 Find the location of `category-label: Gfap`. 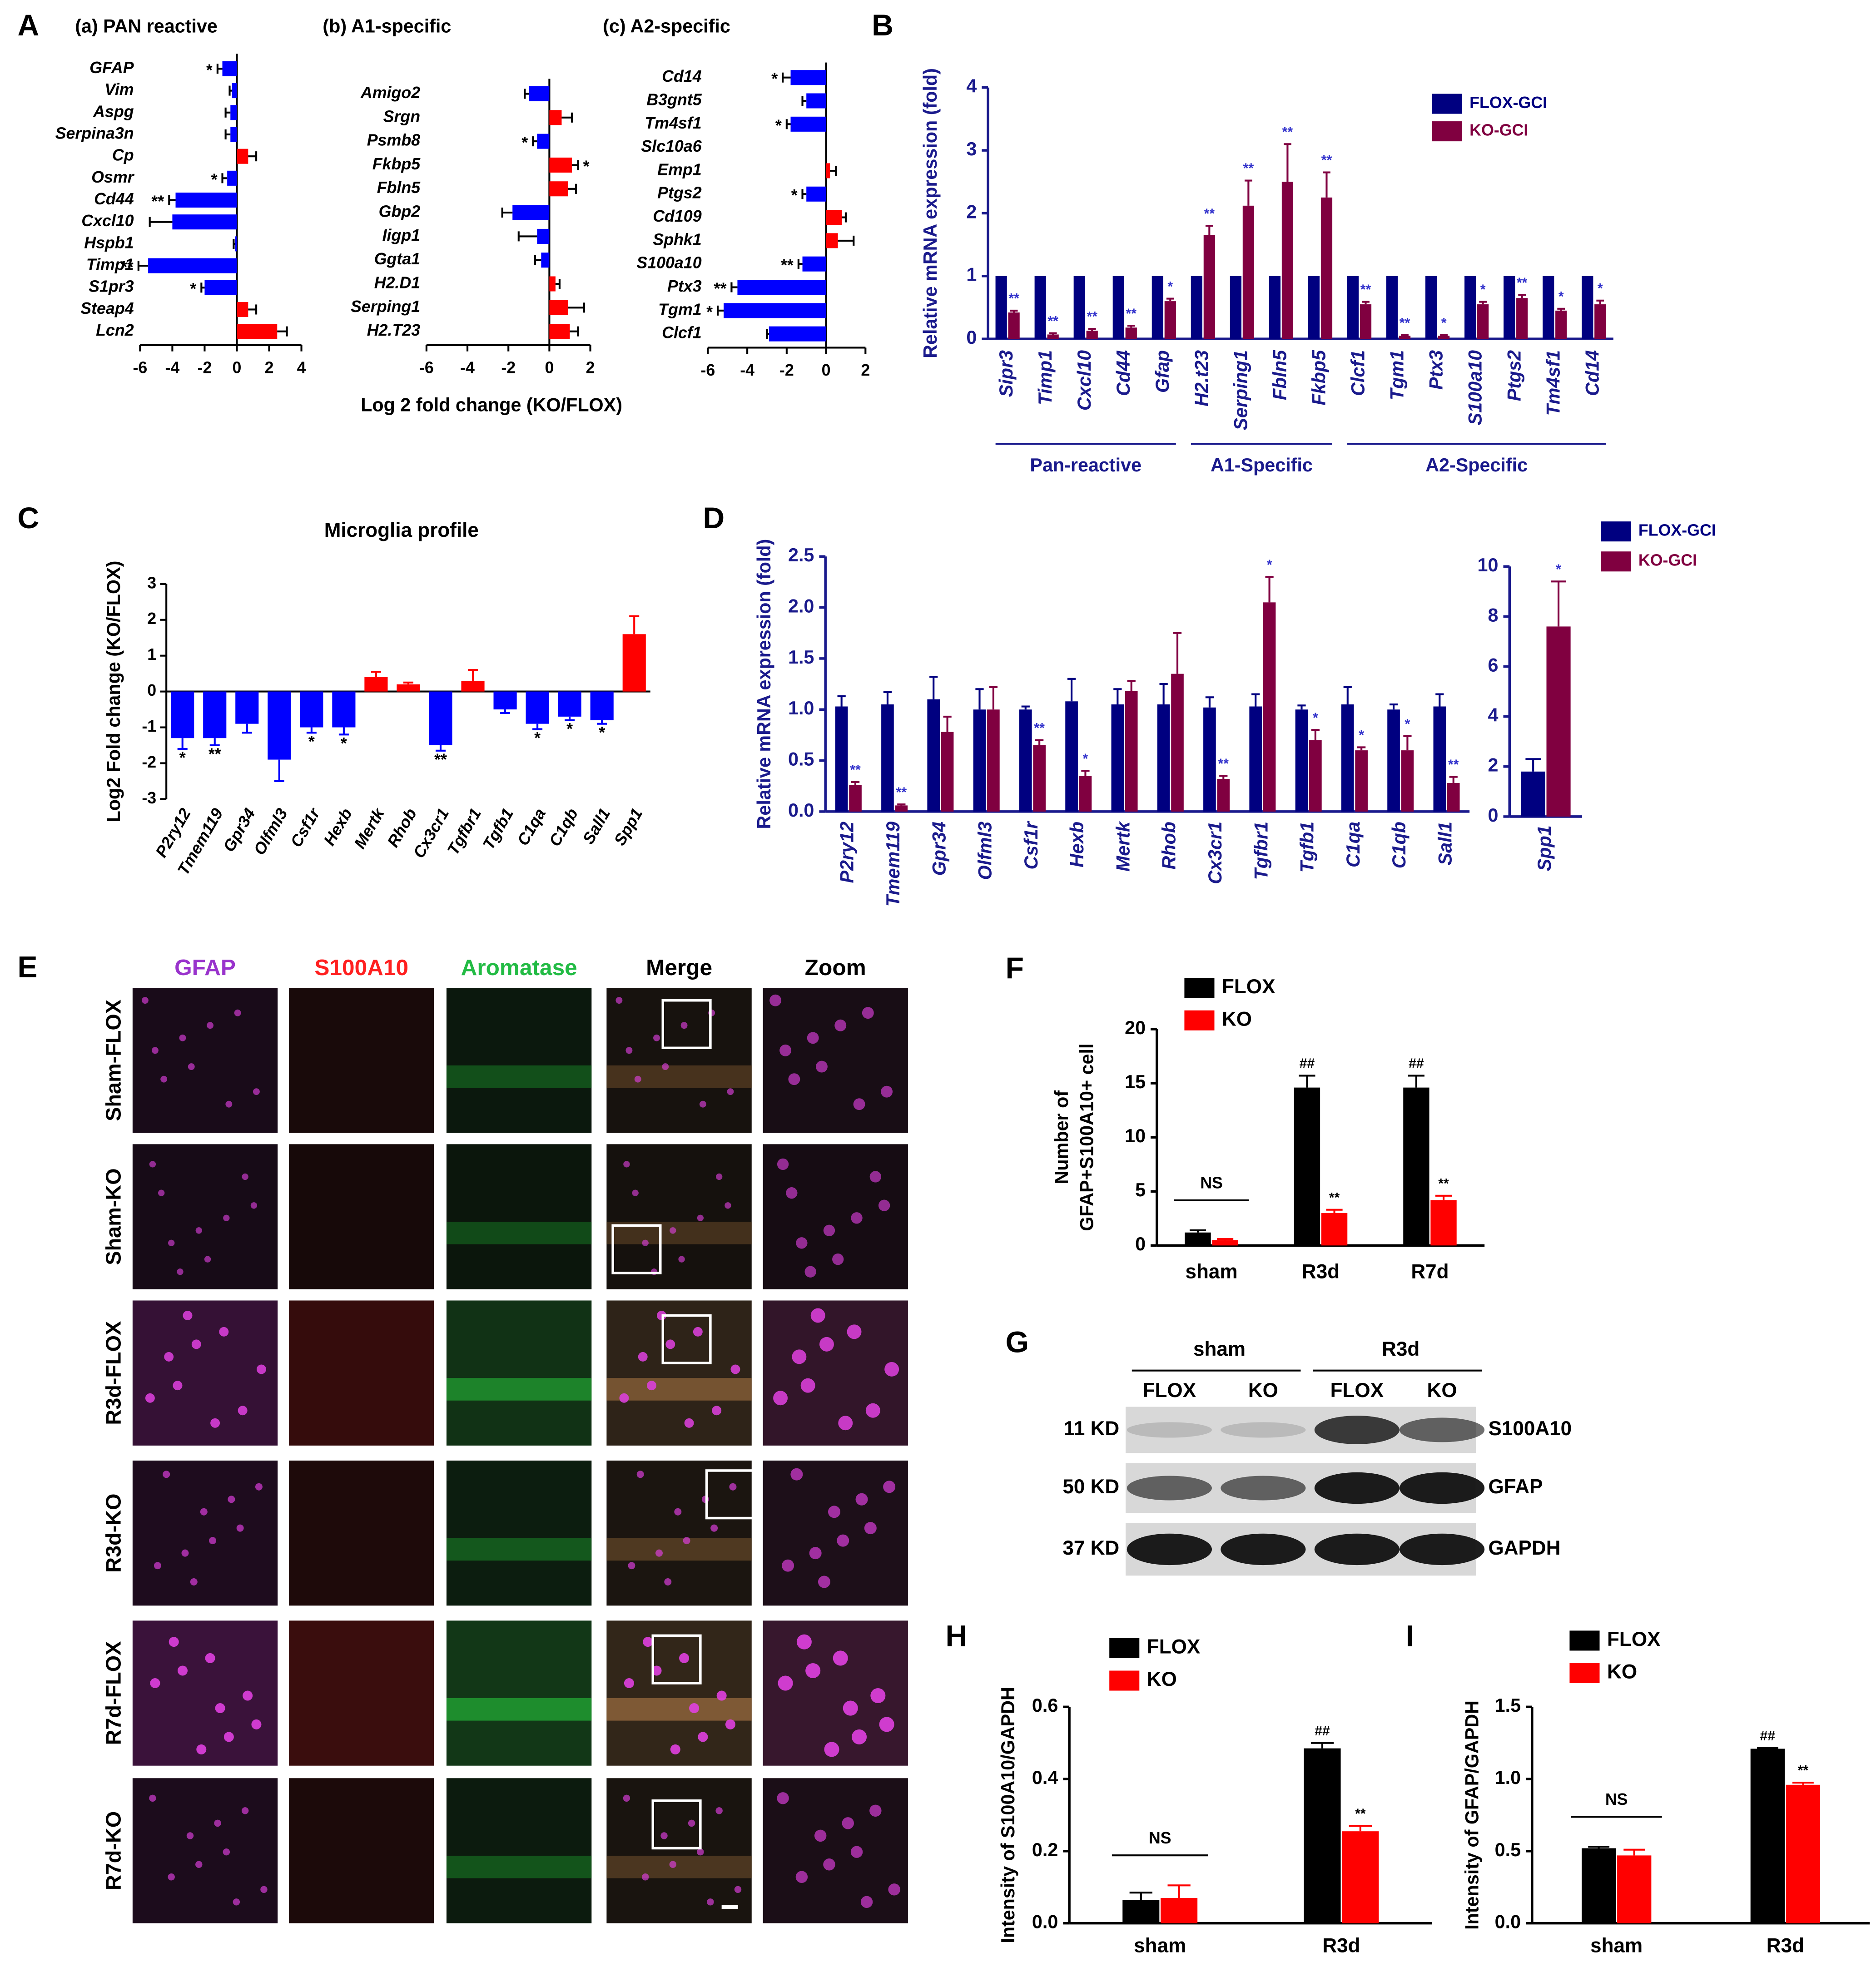

category-label: Gfap is located at coordinates (1162, 371).